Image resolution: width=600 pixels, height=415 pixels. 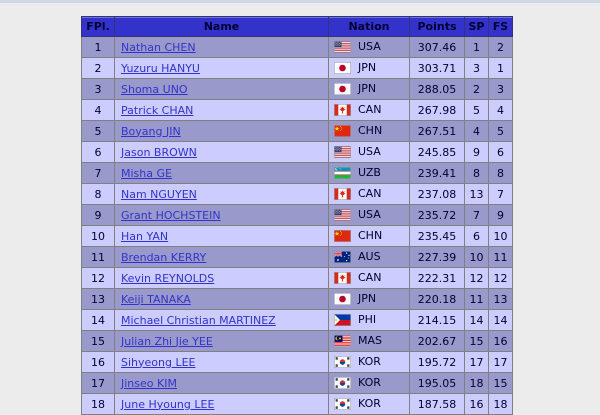 I want to click on table-row: 7 Misha GE UZB 239.41 8 8, so click(x=297, y=173).